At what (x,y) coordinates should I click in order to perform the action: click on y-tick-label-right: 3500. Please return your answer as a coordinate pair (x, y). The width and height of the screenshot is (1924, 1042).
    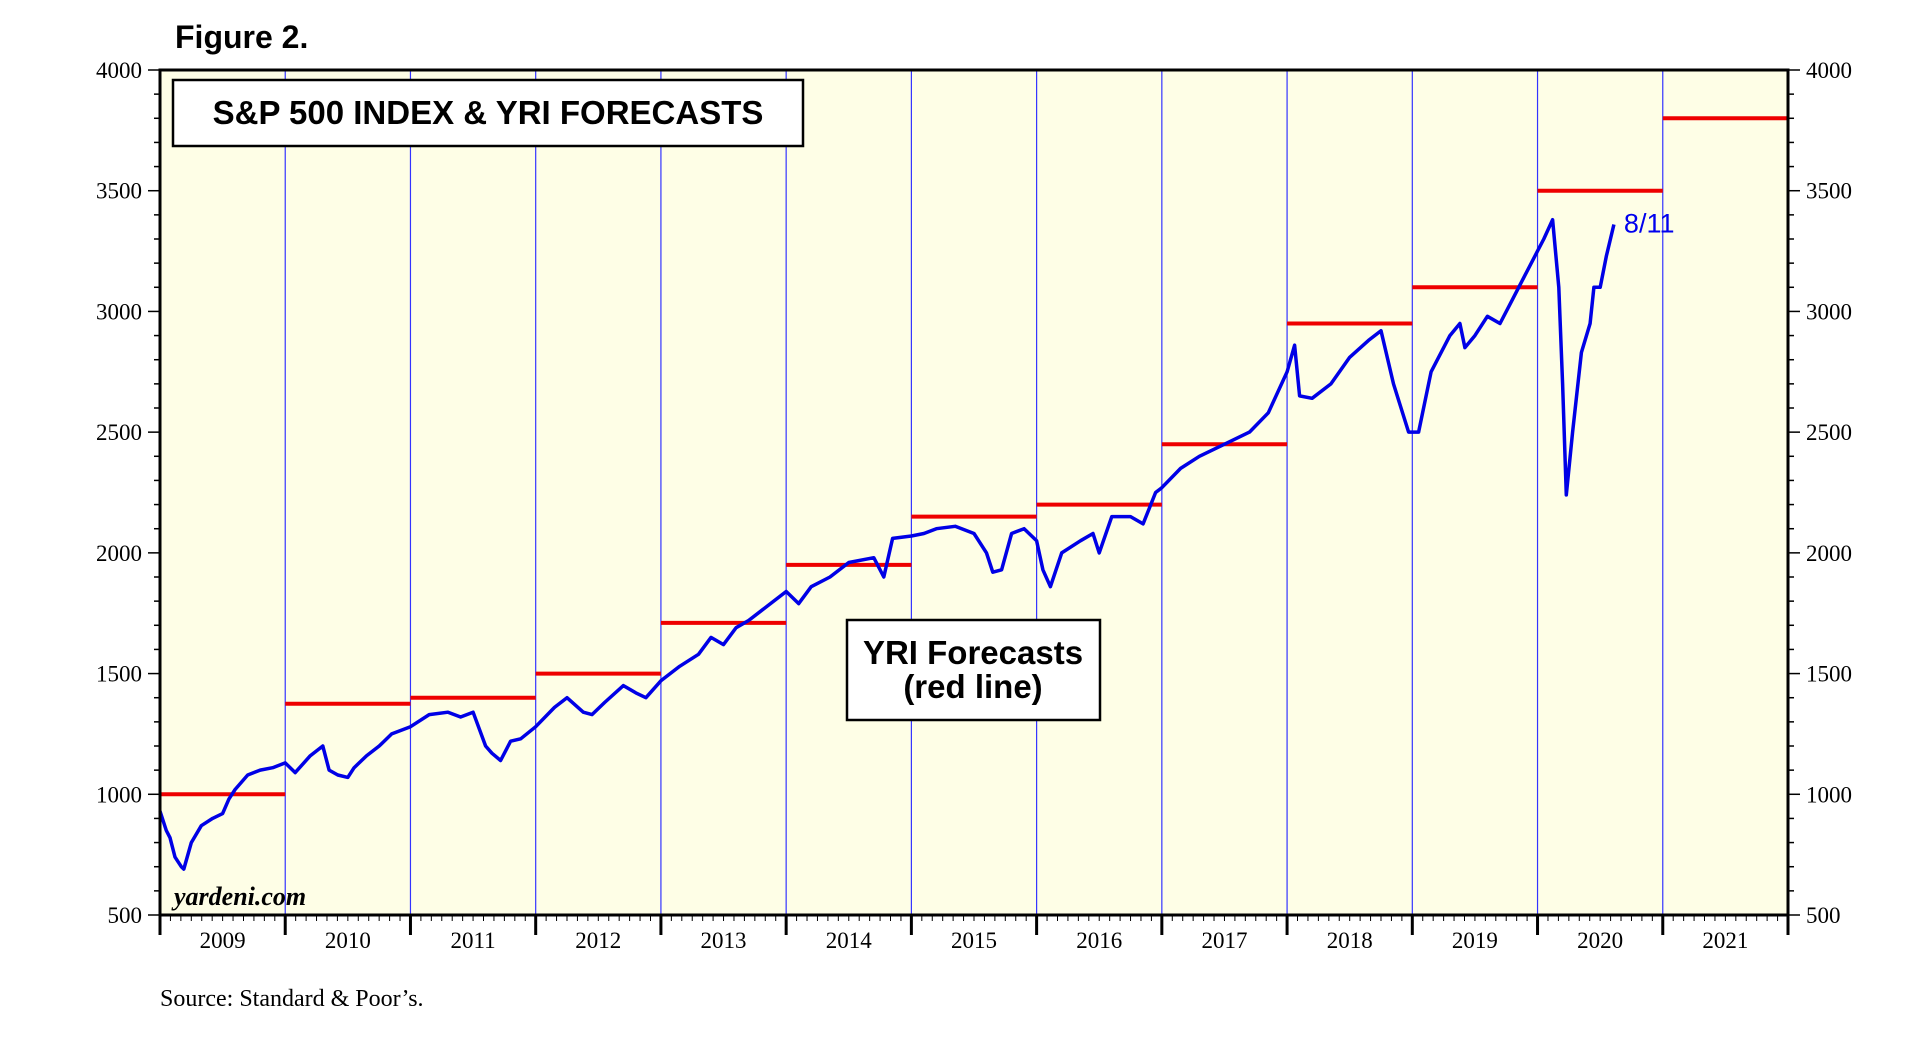
    Looking at the image, I should click on (1829, 191).